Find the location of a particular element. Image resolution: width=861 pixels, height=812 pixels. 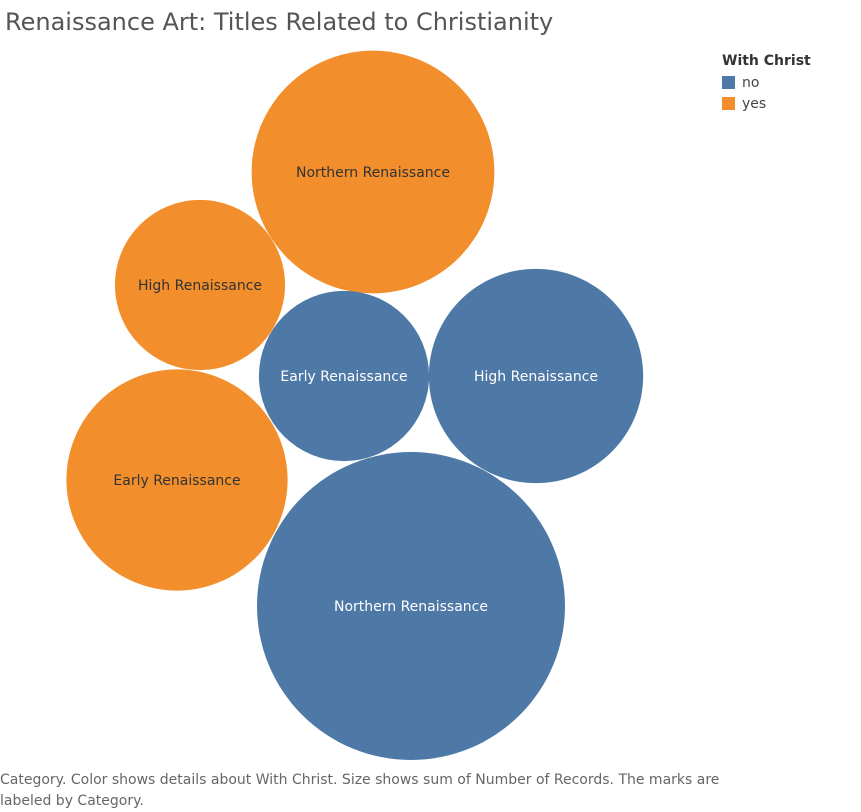

bubble-northern-renaissance-no is located at coordinates (411, 606).